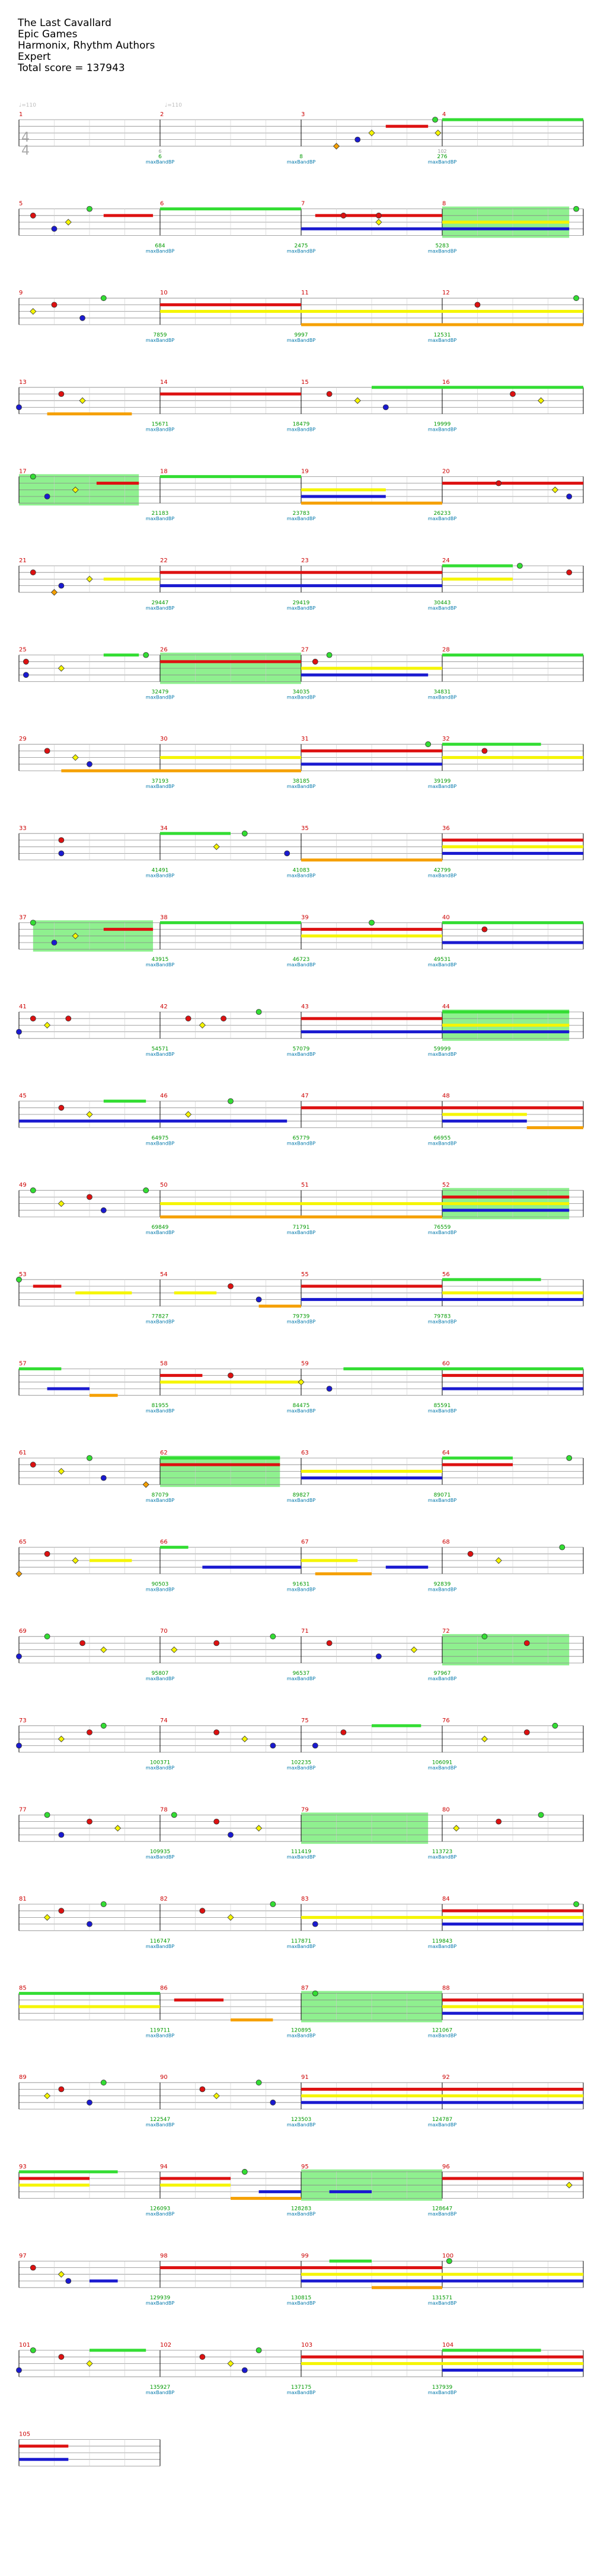 This screenshot has height=2576, width=607. What do you see at coordinates (301, 246) in the screenshot?
I see `cumulative-score: 2475` at bounding box center [301, 246].